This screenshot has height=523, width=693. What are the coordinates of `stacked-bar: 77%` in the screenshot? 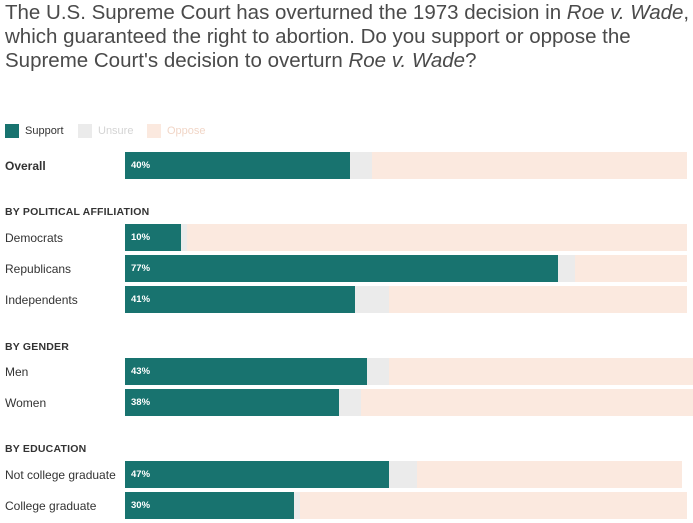 It's located at (406, 268).